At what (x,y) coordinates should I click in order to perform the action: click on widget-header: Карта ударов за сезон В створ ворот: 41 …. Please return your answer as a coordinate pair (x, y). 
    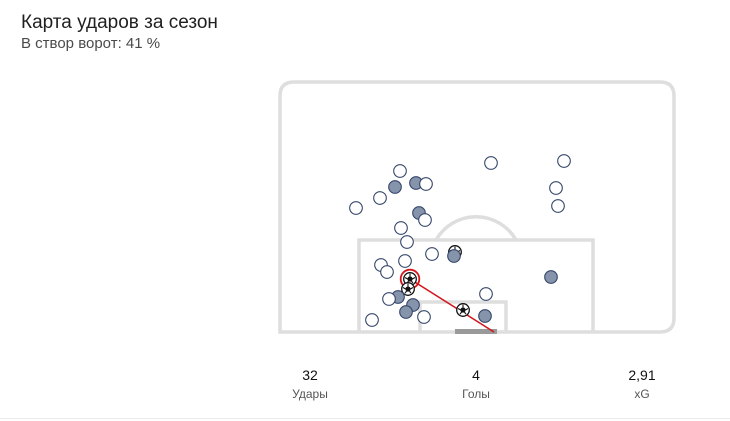
    Looking at the image, I should click on (119, 32).